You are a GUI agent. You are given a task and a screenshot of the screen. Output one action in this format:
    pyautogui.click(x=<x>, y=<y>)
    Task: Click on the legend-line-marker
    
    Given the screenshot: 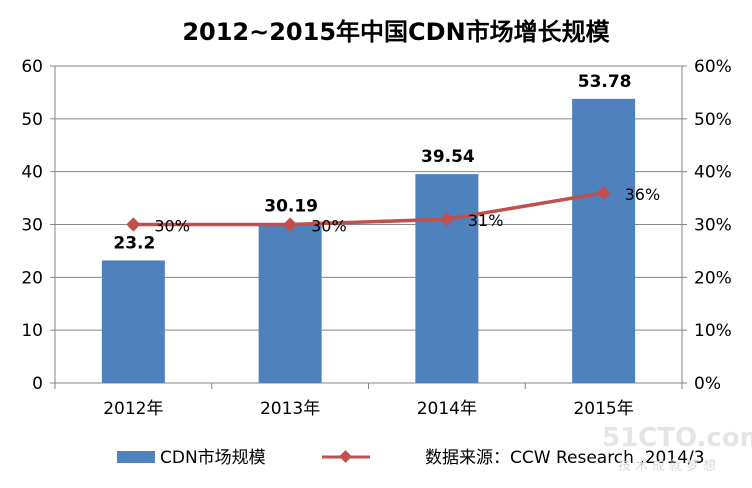 What is the action you would take?
    pyautogui.click(x=345, y=456)
    